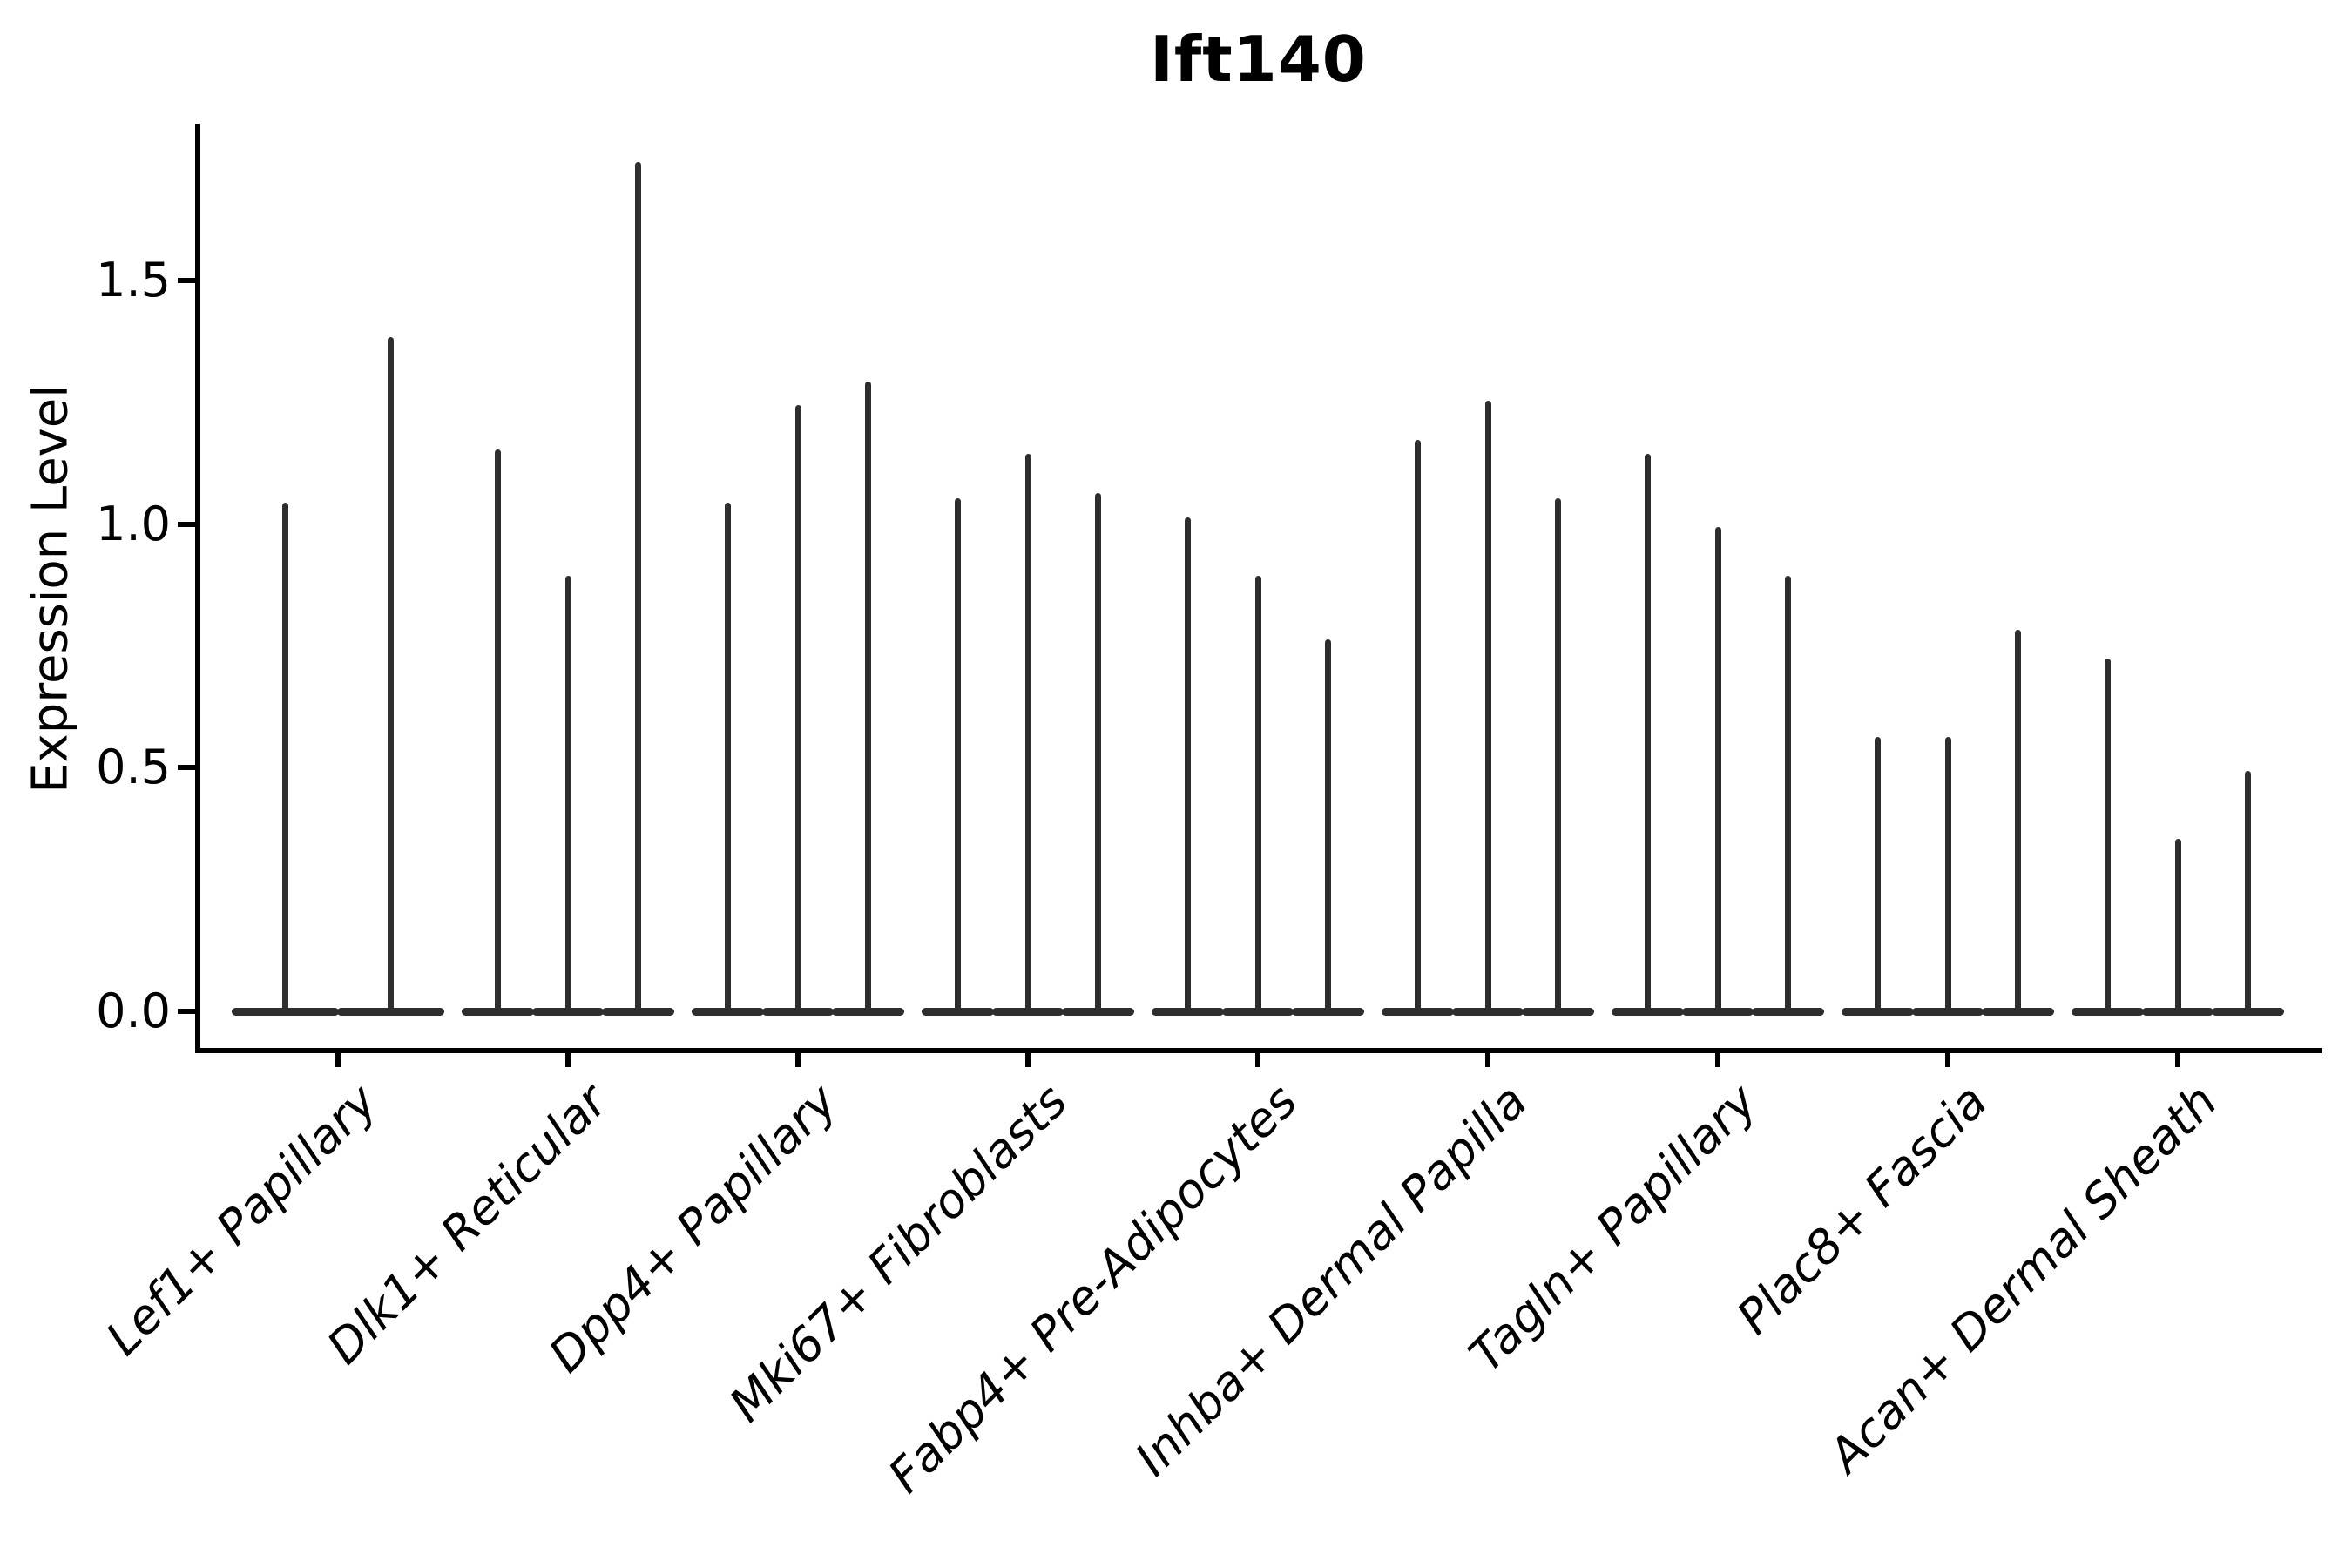  Describe the element at coordinates (1862, 1209) in the screenshot. I see `x-tick-label: Plac8+ Fascia` at that location.